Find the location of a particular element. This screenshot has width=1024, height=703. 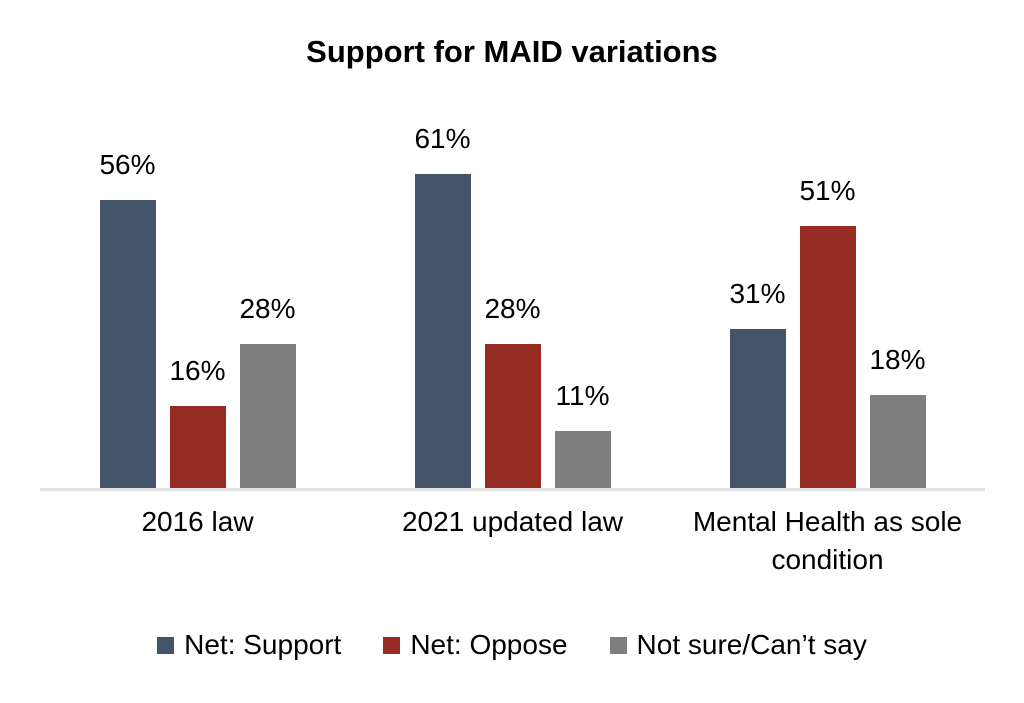

bar-group: 61% 28% 11% is located at coordinates (512, 305).